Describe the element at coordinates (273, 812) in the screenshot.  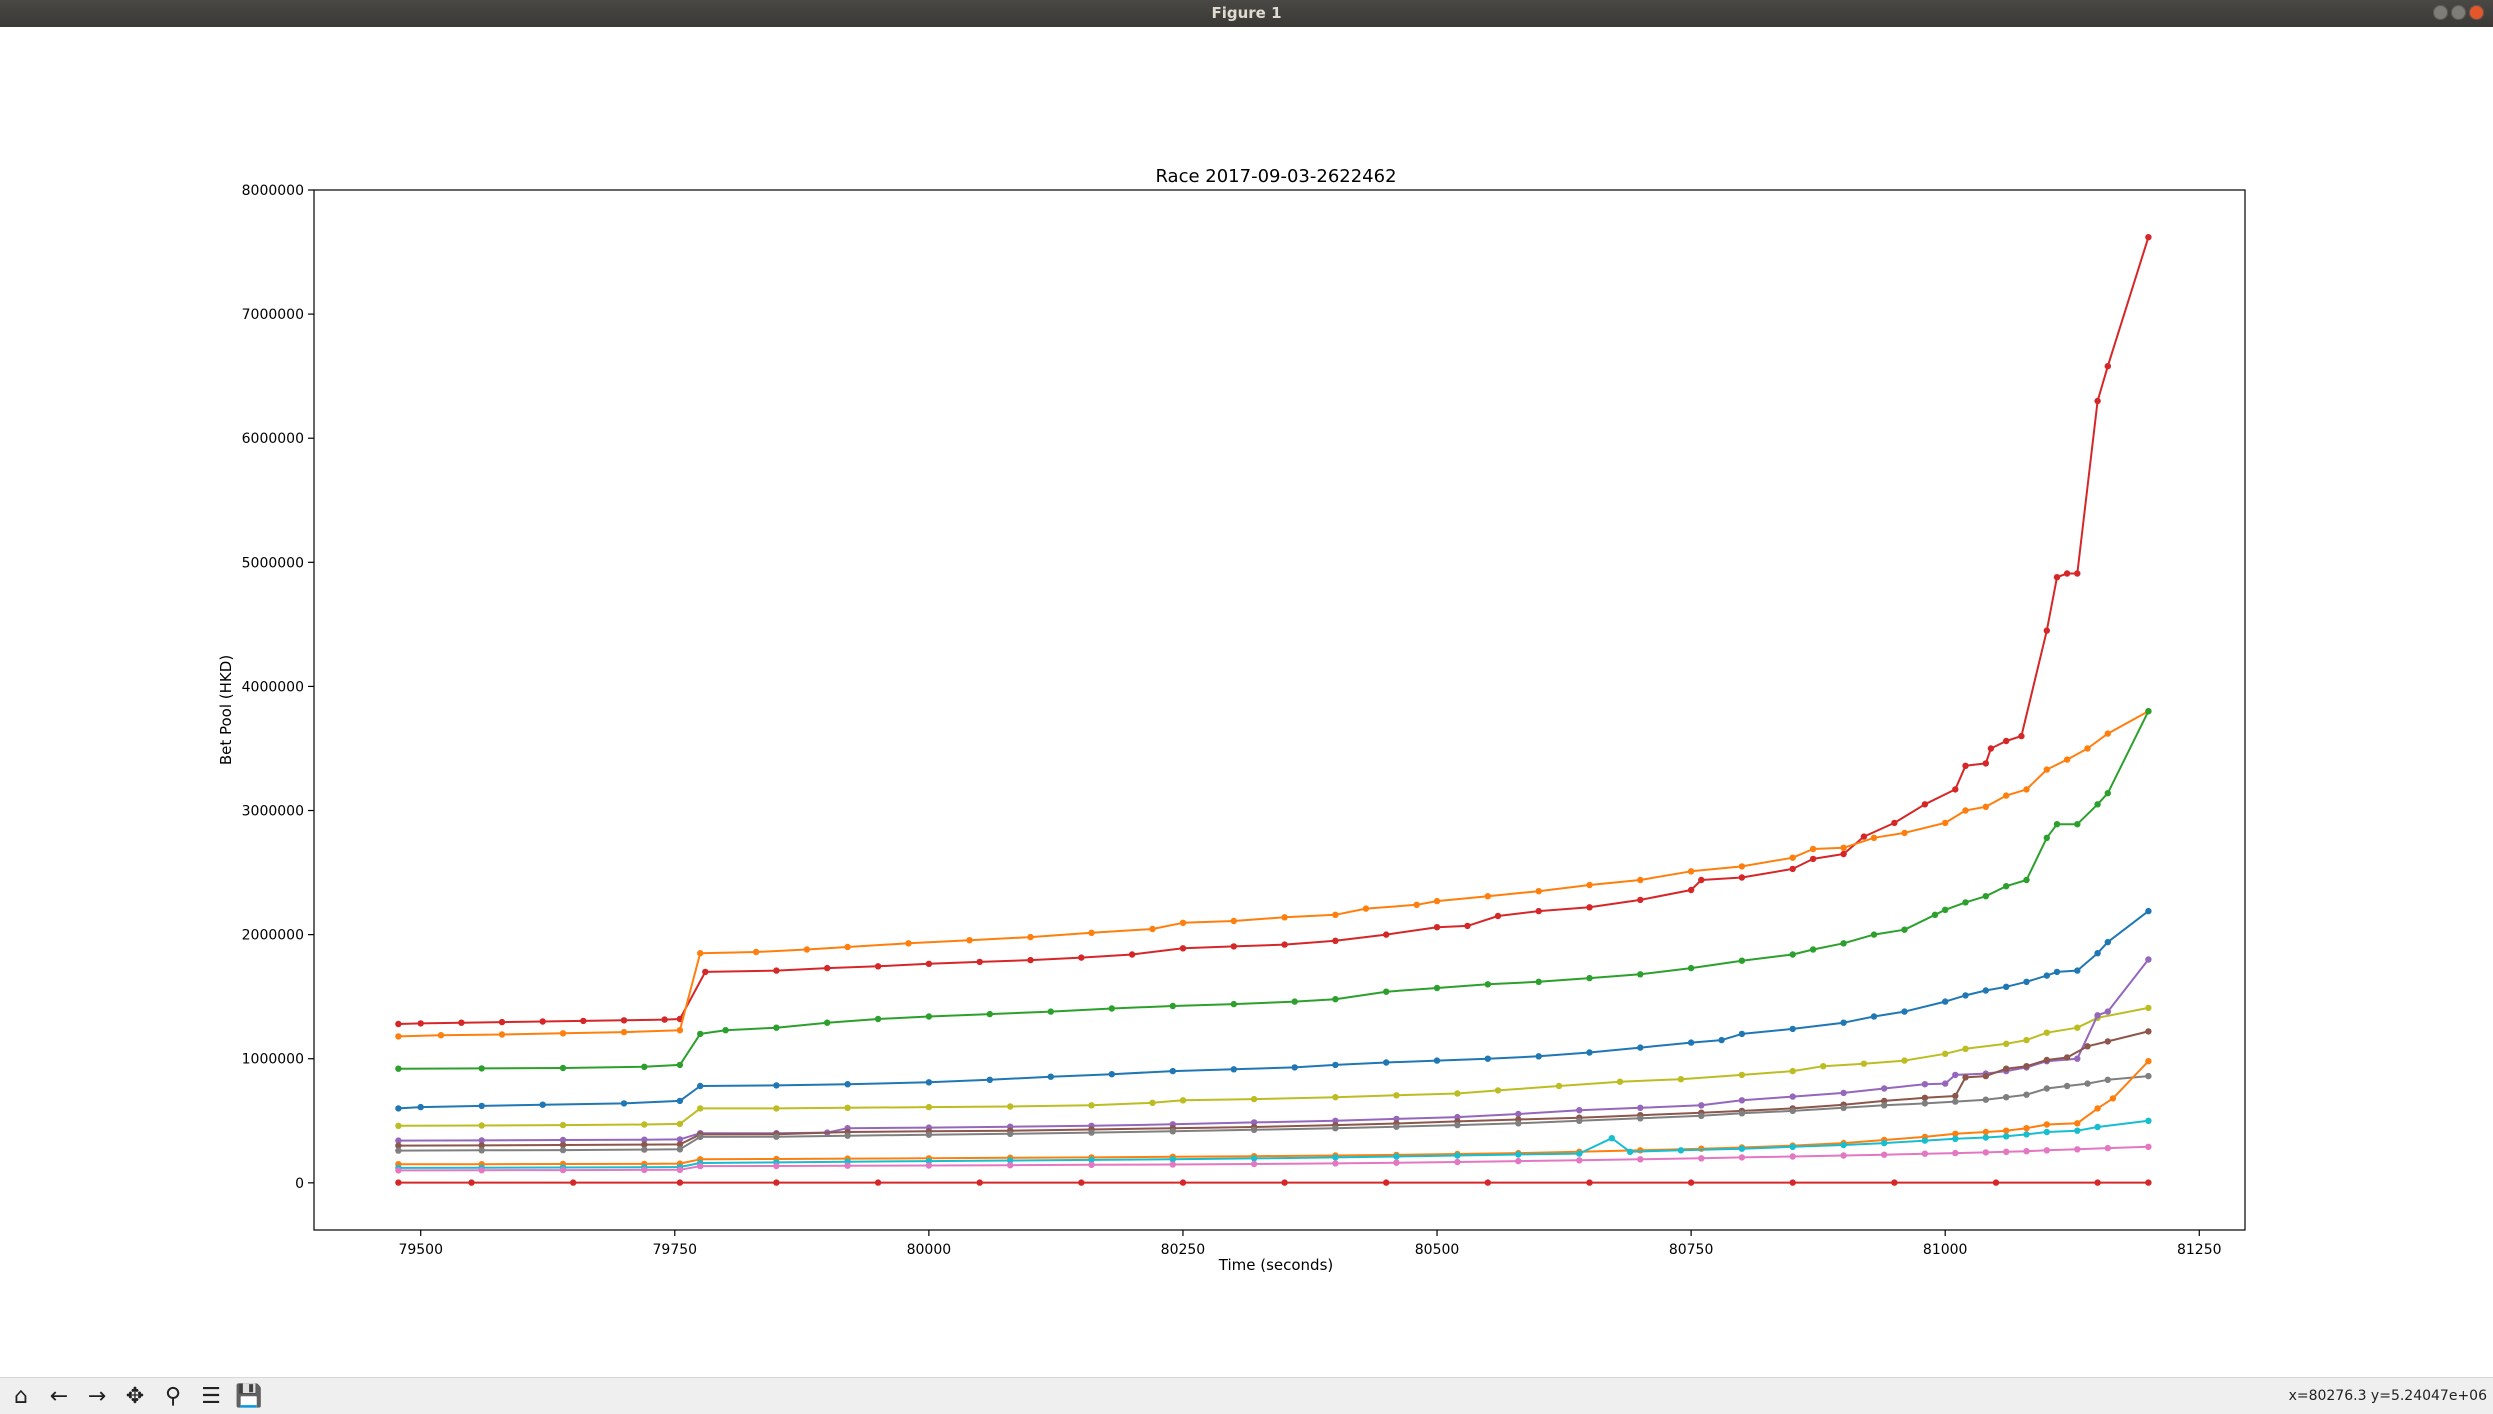
I see `y-tick-label: 3000000` at that location.